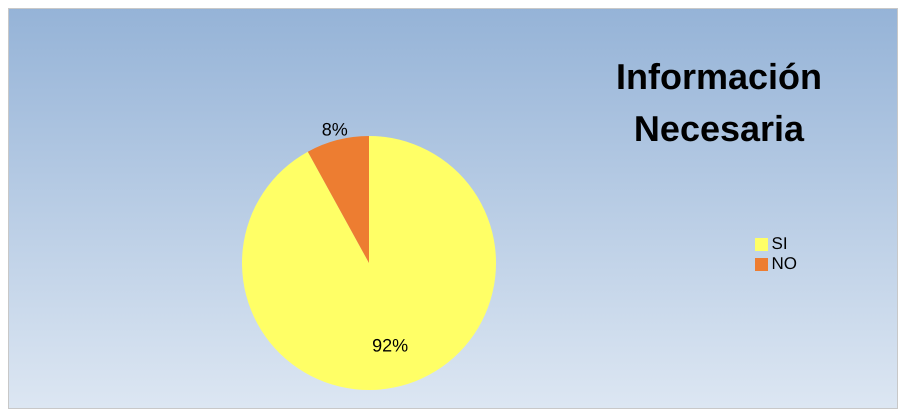 The width and height of the screenshot is (906, 417). What do you see at coordinates (718, 103) in the screenshot?
I see `chart-title: Información Necesaria` at bounding box center [718, 103].